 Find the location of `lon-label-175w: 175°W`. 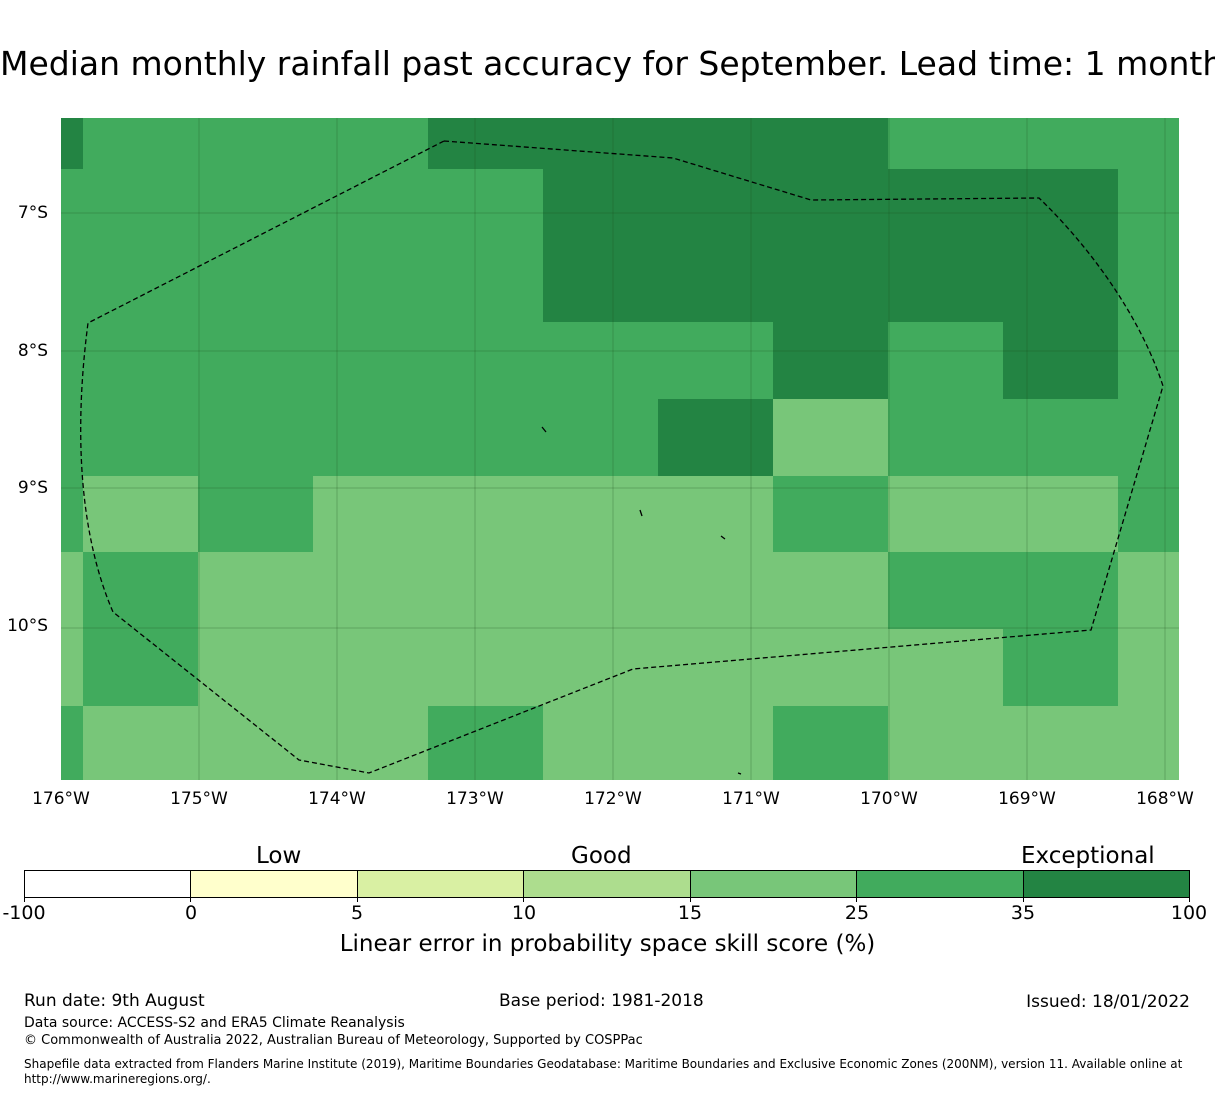

lon-label-175w: 175°W is located at coordinates (199, 799).